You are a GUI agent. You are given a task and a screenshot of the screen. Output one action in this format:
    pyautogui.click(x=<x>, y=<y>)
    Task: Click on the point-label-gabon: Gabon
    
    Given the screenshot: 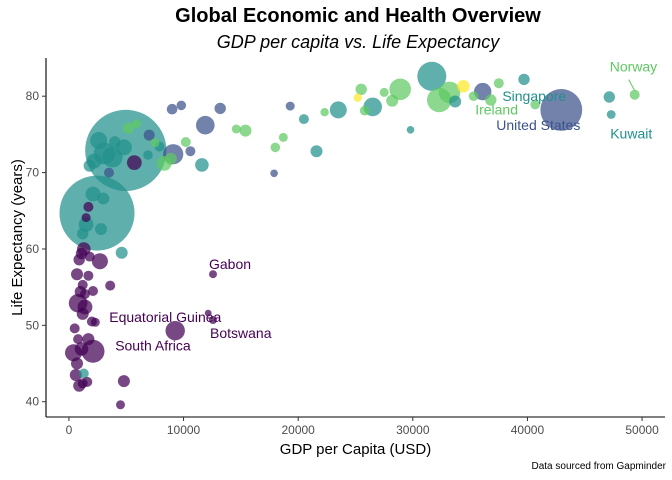 What is the action you would take?
    pyautogui.click(x=230, y=264)
    